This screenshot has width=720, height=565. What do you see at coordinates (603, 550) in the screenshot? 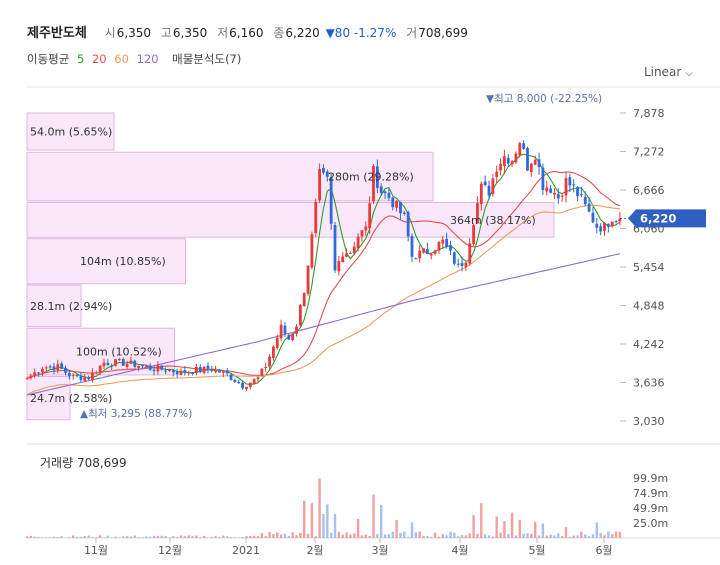
I see `x-tick-label: 6월` at bounding box center [603, 550].